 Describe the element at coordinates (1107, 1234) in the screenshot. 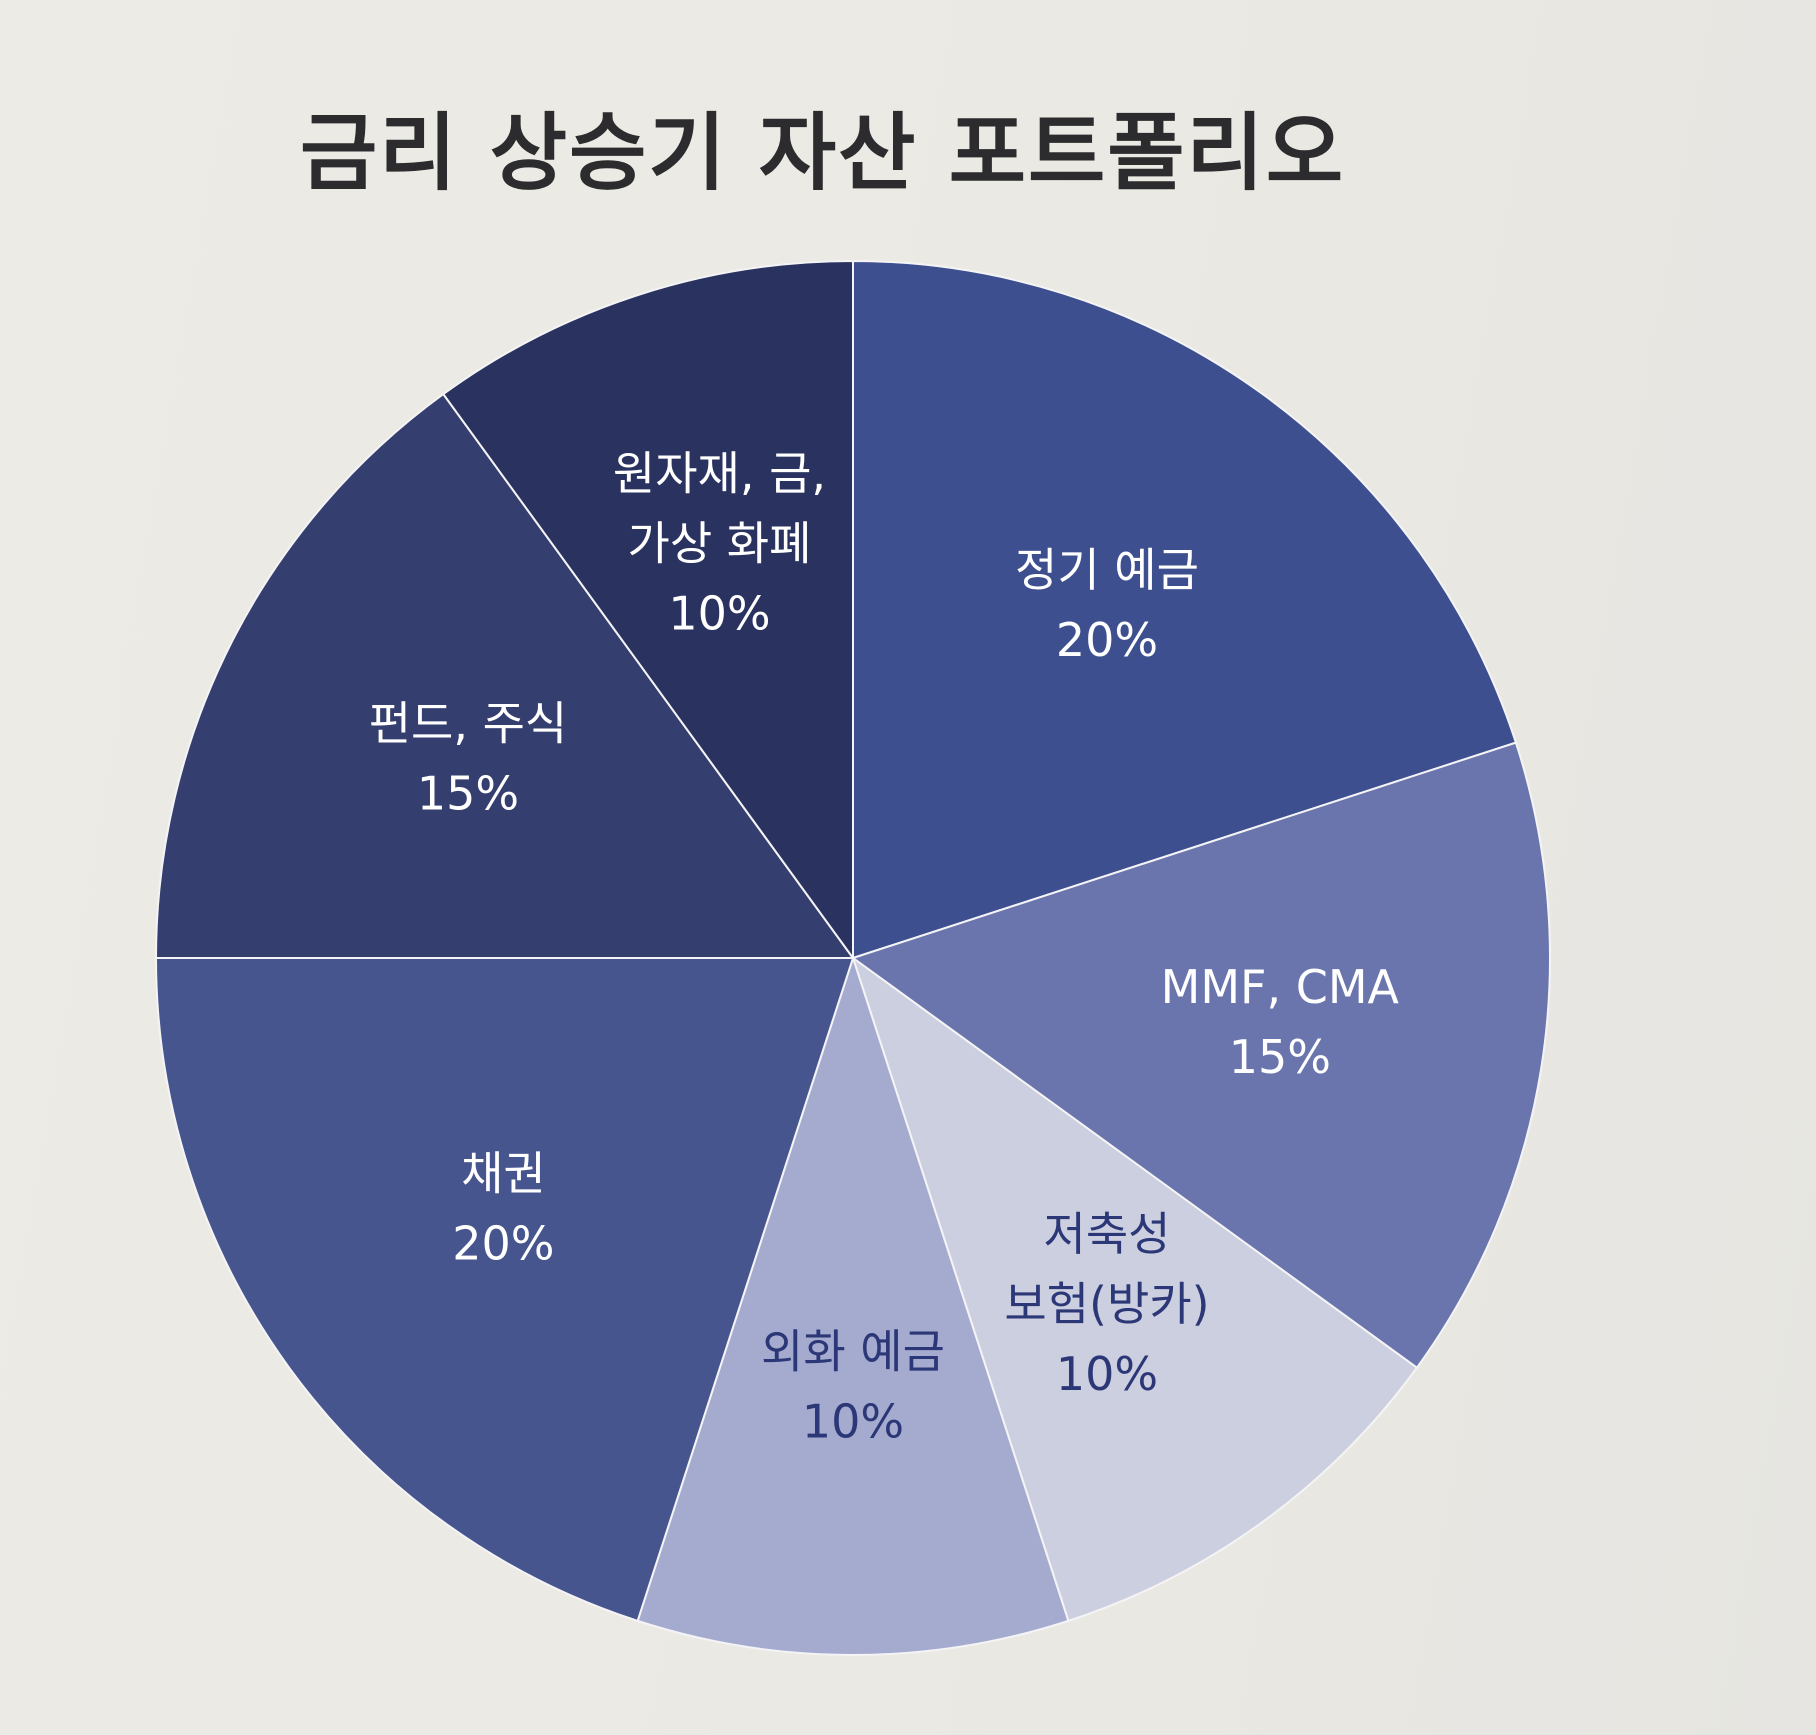

I see `slice-category-label: 저축성` at that location.